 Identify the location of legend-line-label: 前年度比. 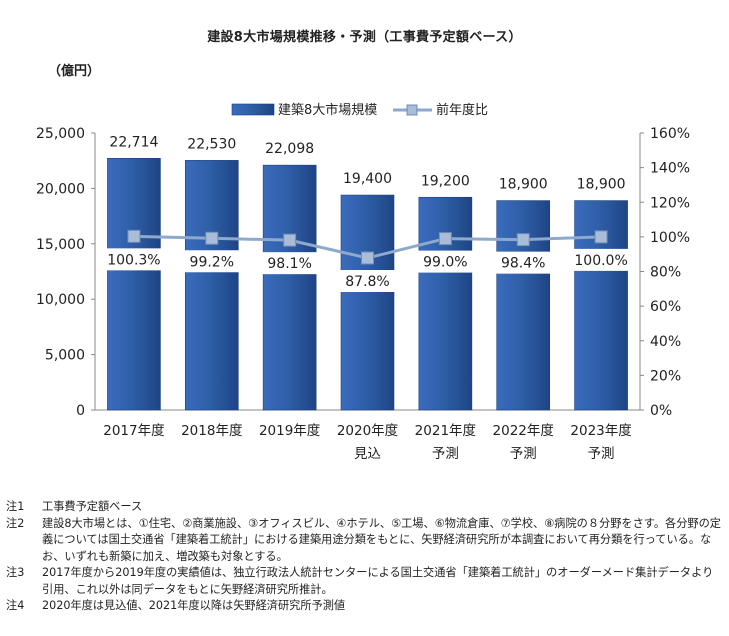
(462, 110).